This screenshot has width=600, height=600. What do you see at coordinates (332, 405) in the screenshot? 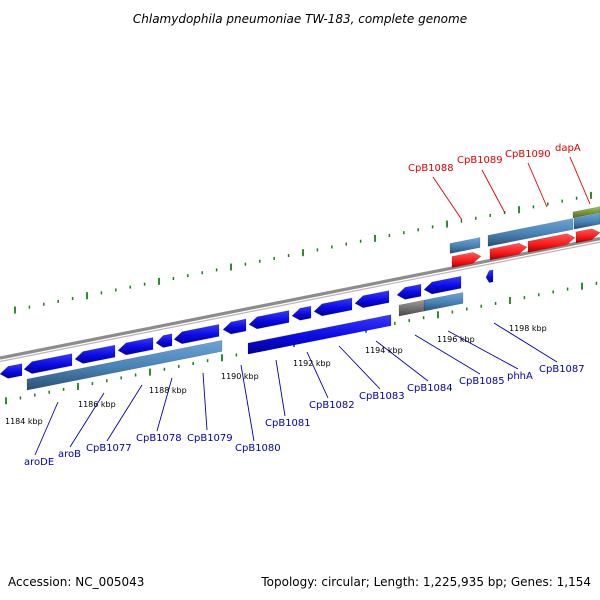
I see `gene-label-cpb1082: CpB1082` at bounding box center [332, 405].